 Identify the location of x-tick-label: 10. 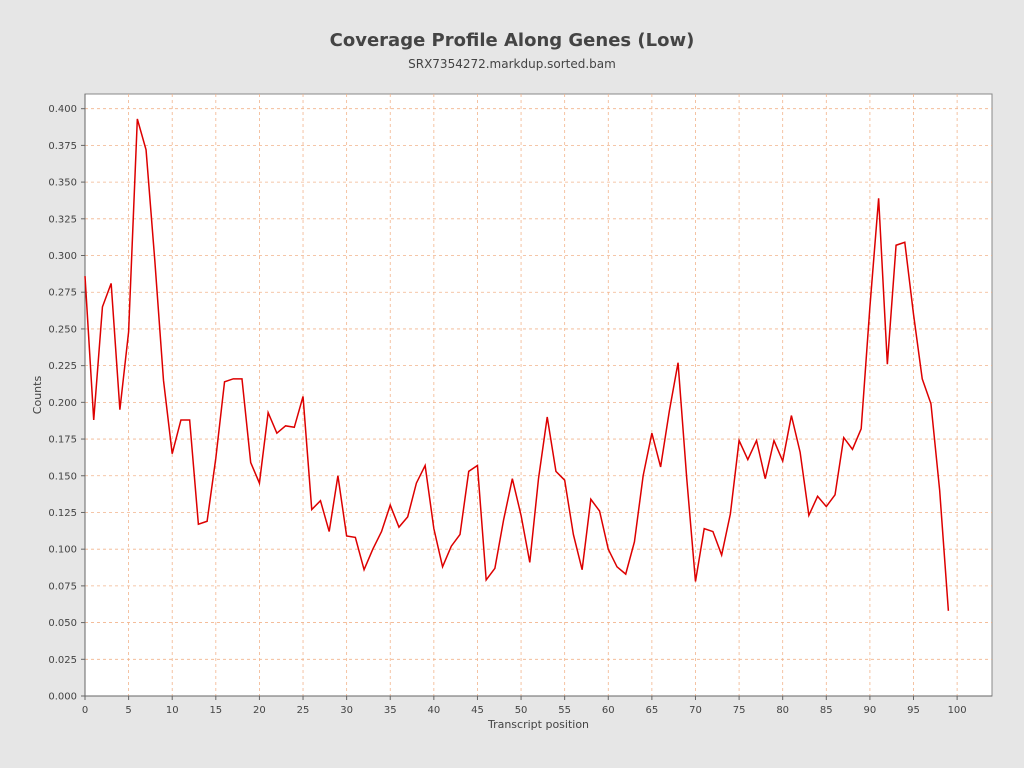
(172, 710).